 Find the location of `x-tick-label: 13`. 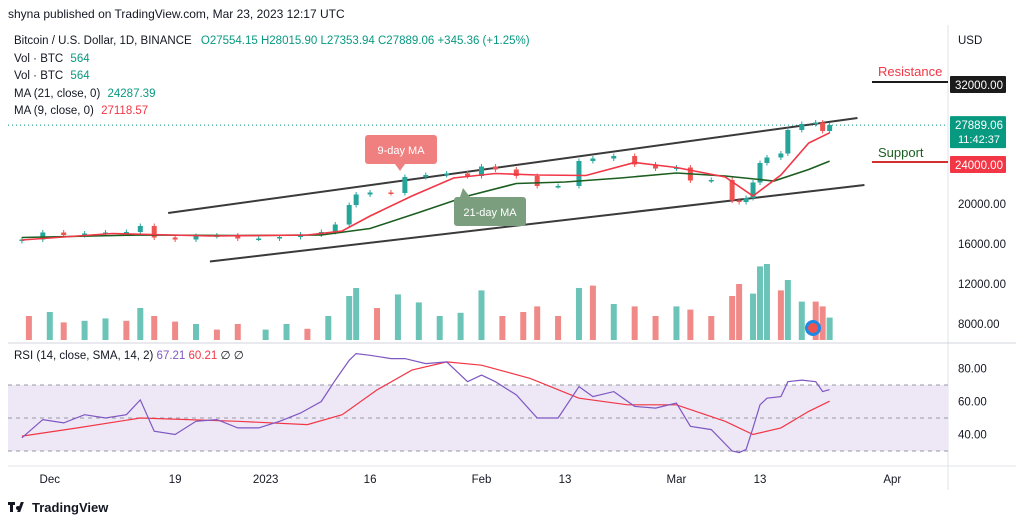

x-tick-label: 13 is located at coordinates (565, 480).